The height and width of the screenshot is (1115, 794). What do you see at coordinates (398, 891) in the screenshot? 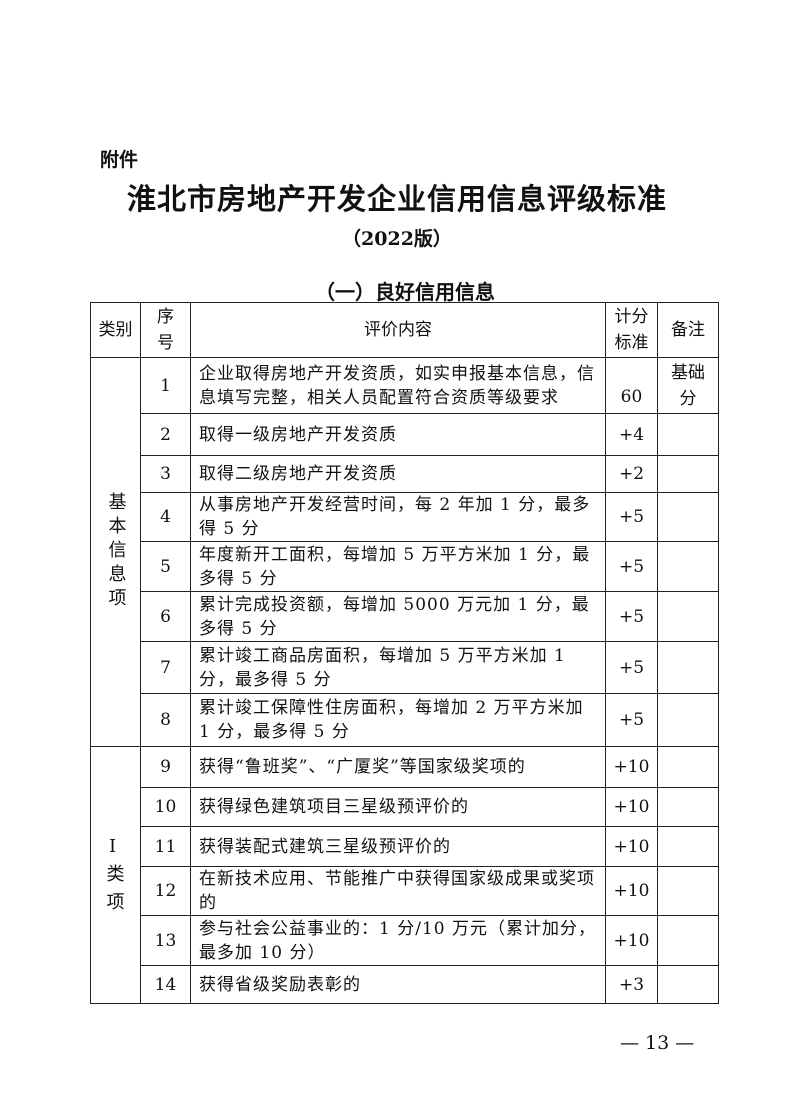
I see `content-cell: 在新技术应用、节能推广中获得国家级成果或奖项的` at bounding box center [398, 891].